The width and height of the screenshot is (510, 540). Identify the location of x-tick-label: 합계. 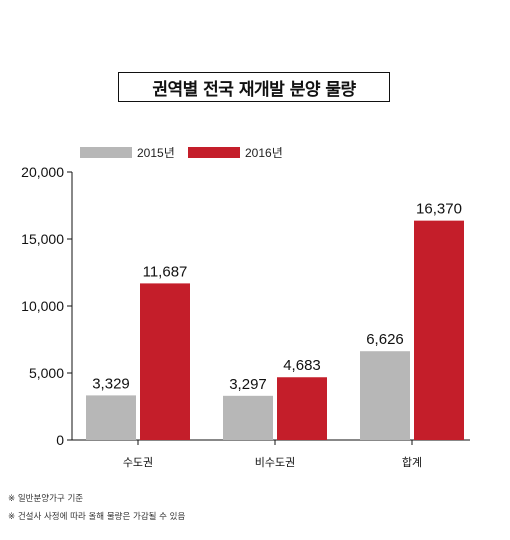
(412, 462).